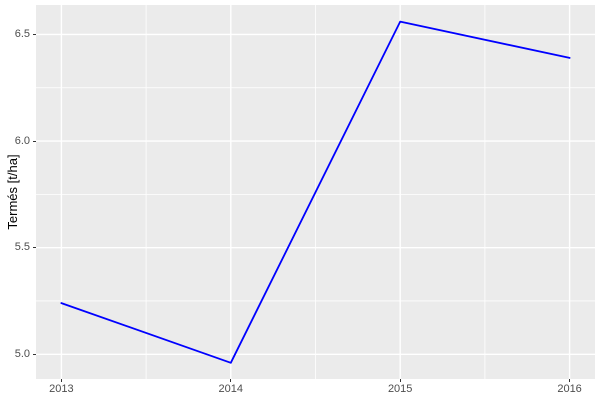  Describe the element at coordinates (22, 247) in the screenshot. I see `y-tick-label: 5.5` at that location.